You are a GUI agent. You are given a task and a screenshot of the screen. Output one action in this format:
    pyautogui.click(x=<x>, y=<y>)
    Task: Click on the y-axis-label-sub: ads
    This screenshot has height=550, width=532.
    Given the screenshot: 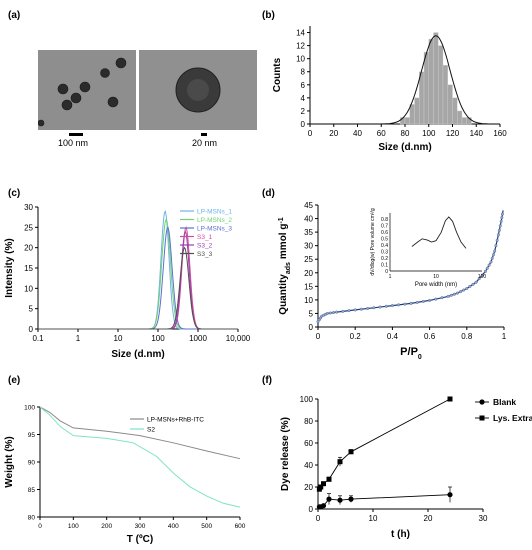 What is the action you would take?
    pyautogui.click(x=288, y=268)
    